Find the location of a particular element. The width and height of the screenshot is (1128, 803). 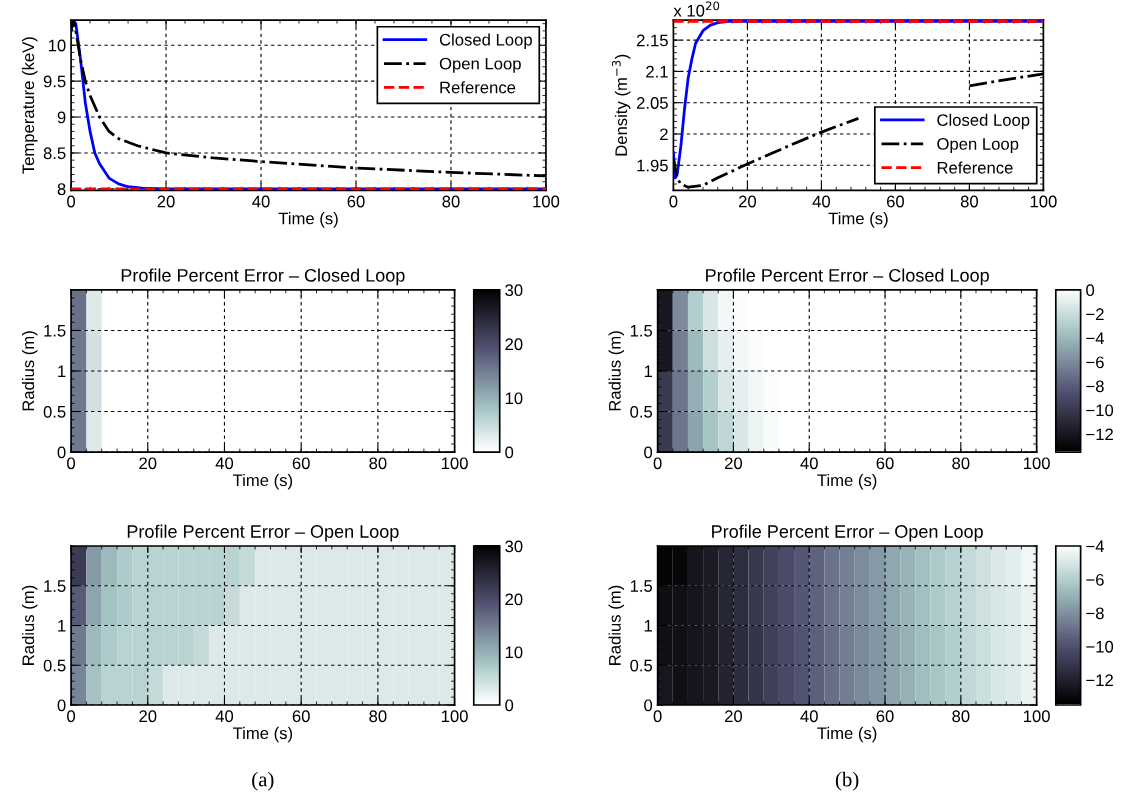

y-tick-label: 9 is located at coordinates (61, 117).